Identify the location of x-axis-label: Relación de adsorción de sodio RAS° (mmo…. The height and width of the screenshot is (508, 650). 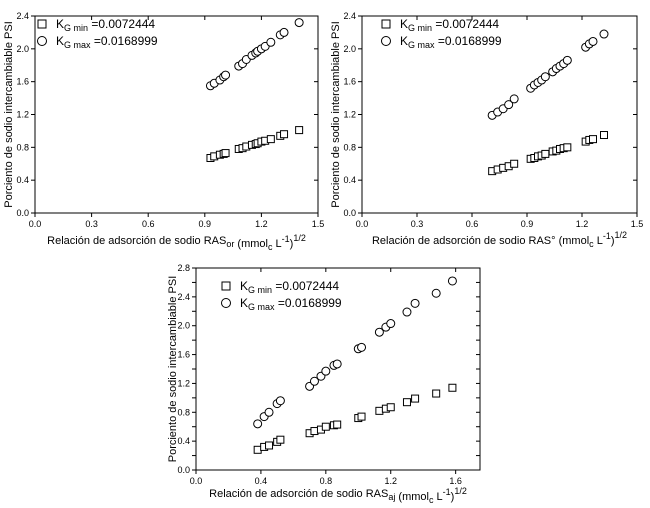
(499, 239).